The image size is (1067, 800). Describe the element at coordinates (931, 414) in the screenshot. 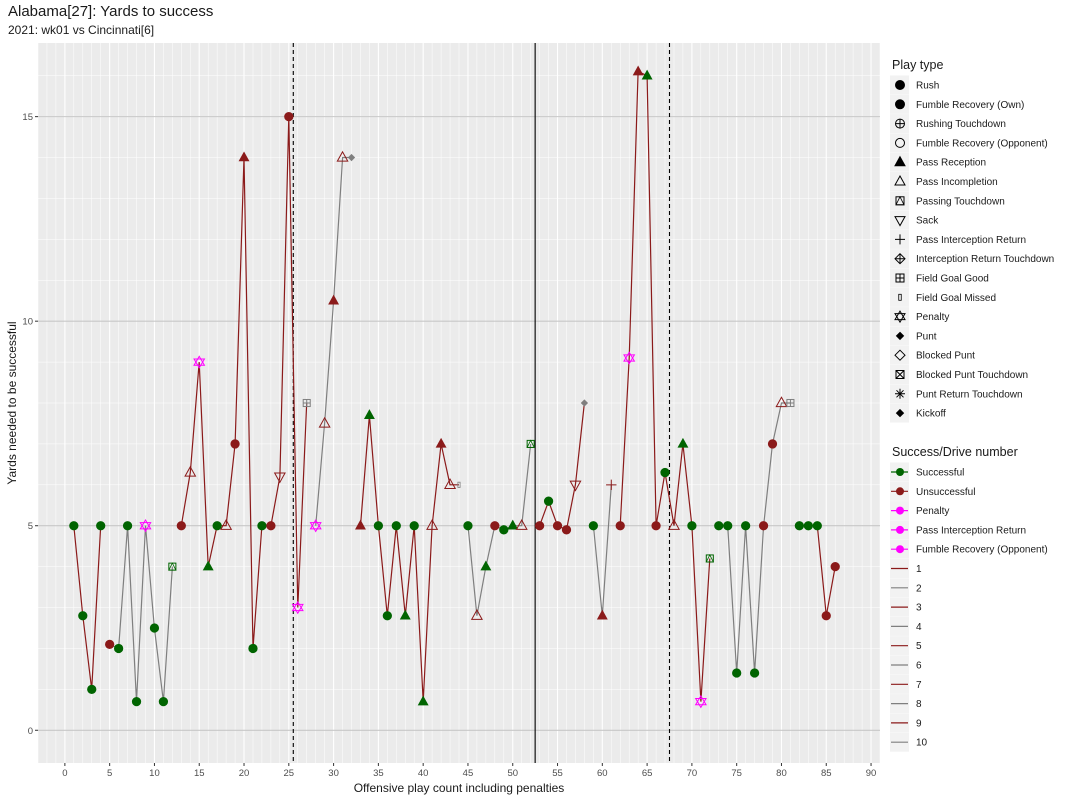

I see `legend-play-type-label: Kickoff` at that location.